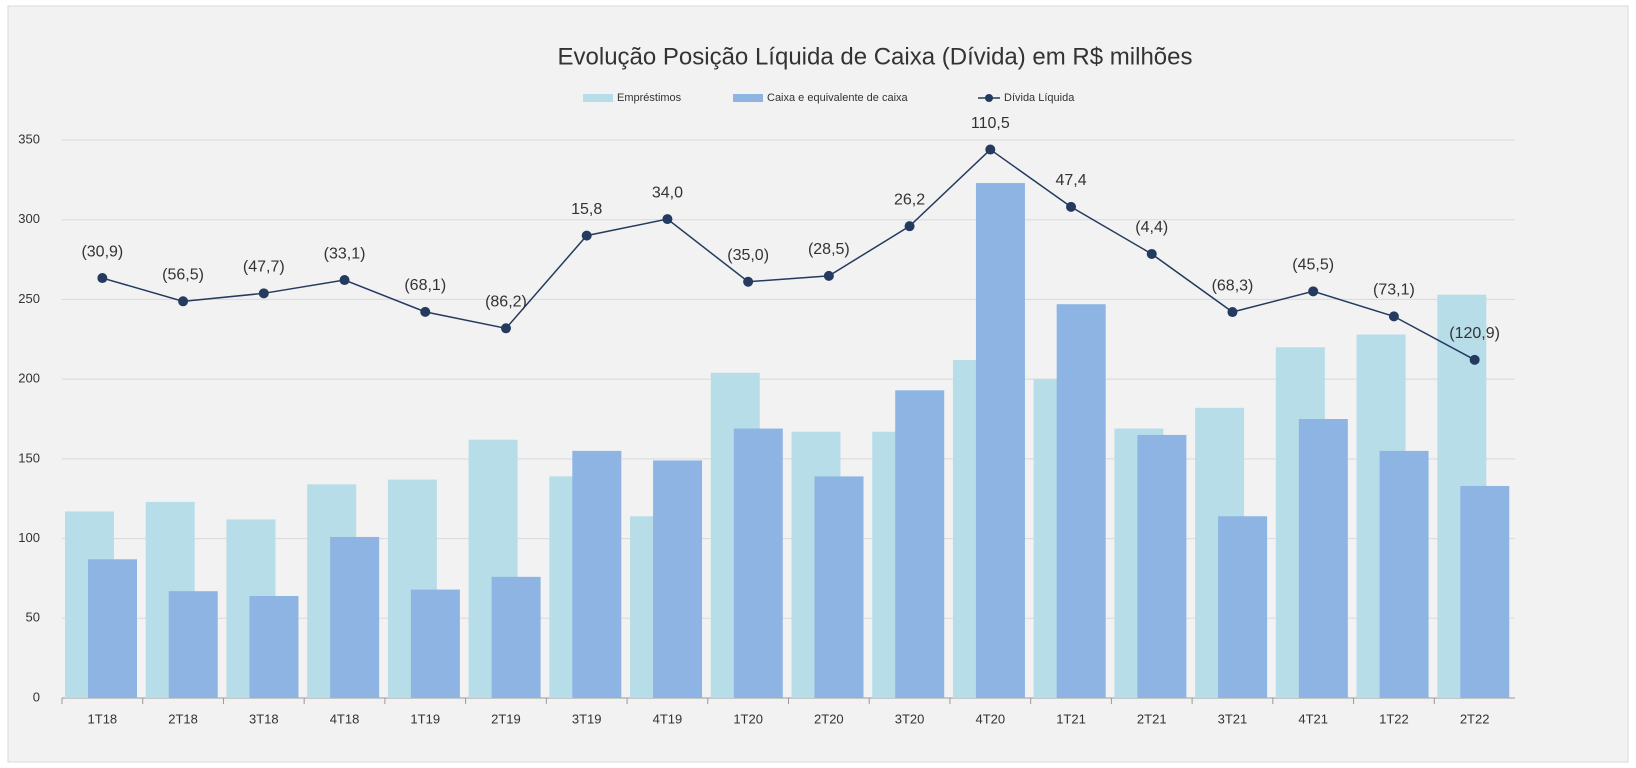  I want to click on data-label: (30,9), so click(102, 251).